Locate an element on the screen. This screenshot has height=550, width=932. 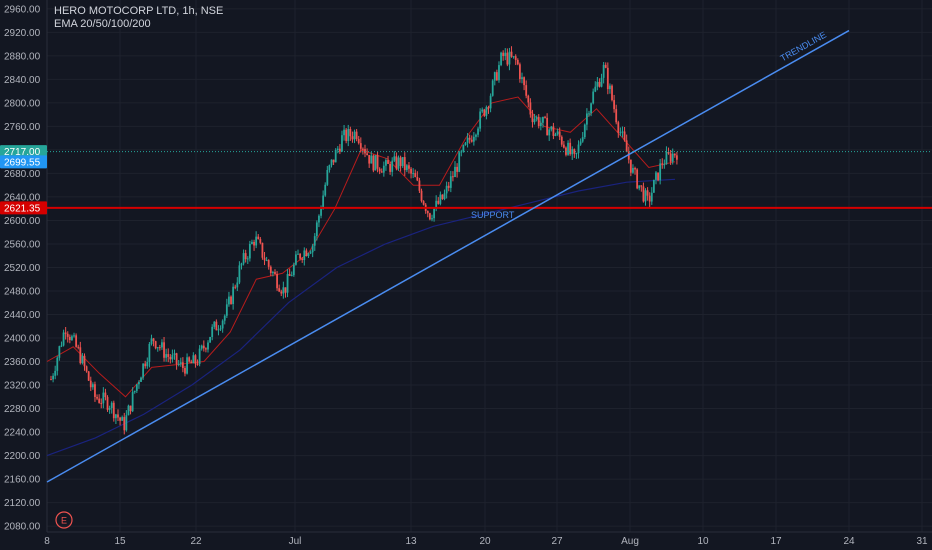
event-marker: E is located at coordinates (64, 520).